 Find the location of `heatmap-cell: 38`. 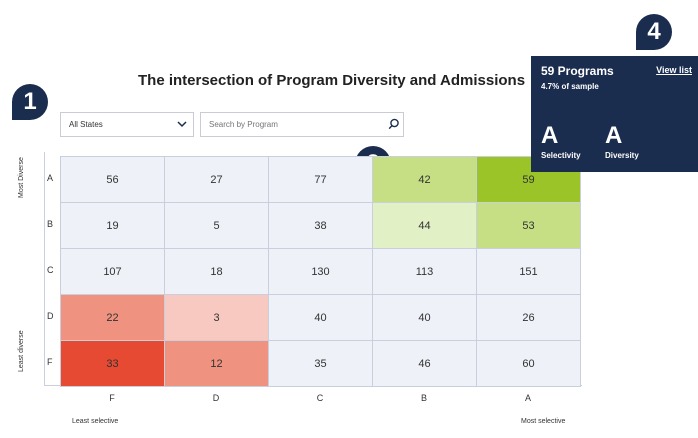

heatmap-cell: 38 is located at coordinates (320, 225).